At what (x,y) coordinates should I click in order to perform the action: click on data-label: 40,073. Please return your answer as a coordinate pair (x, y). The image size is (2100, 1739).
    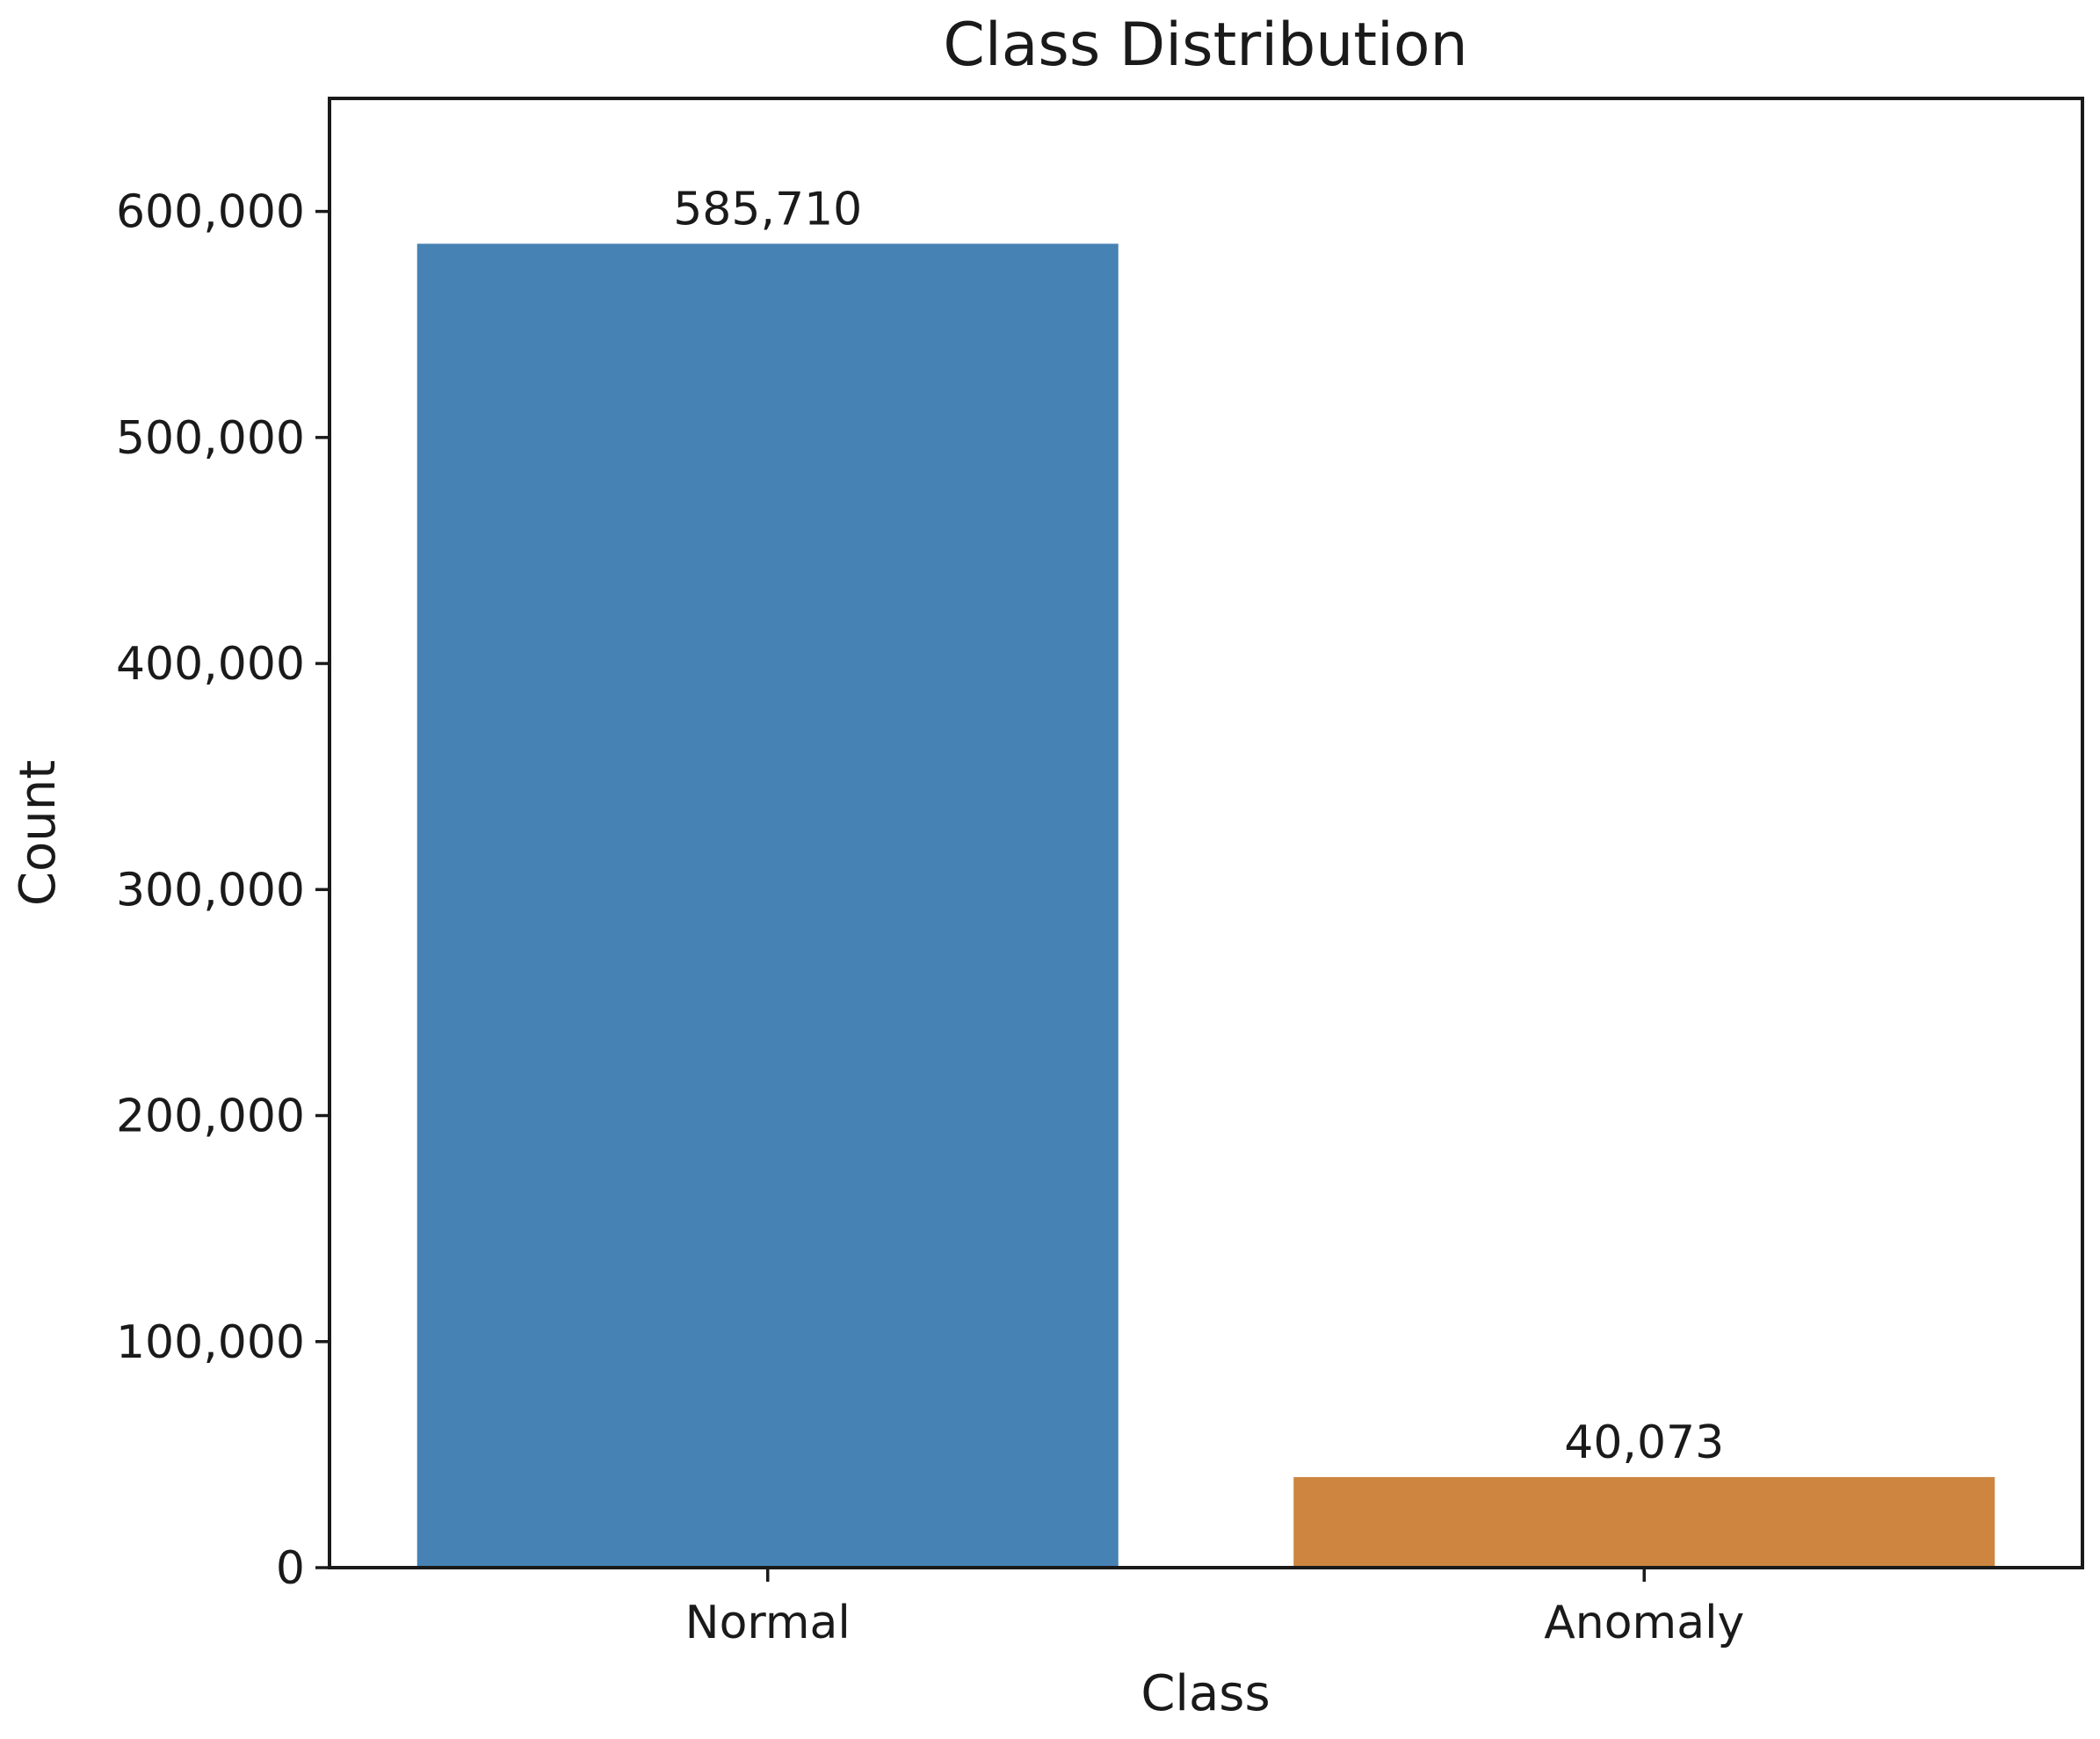
    Looking at the image, I should click on (1644, 1443).